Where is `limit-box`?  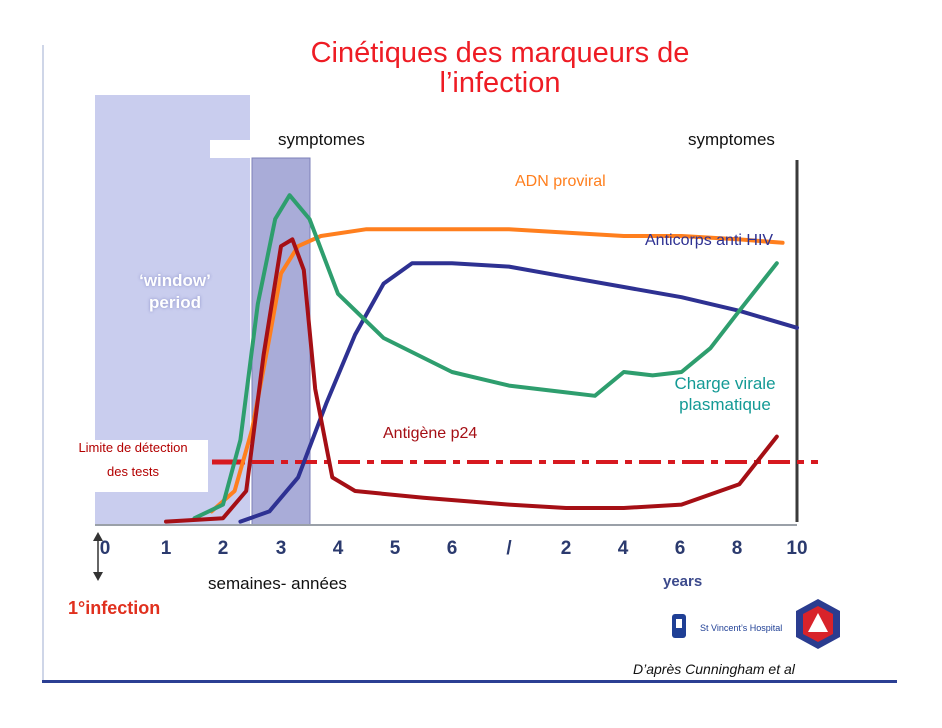
limit-box is located at coordinates (133, 466).